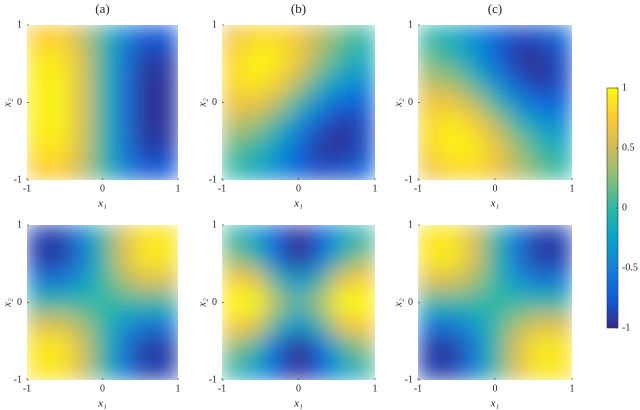 This screenshot has height=410, width=640. I want to click on panel-title: (a), so click(102, 8).